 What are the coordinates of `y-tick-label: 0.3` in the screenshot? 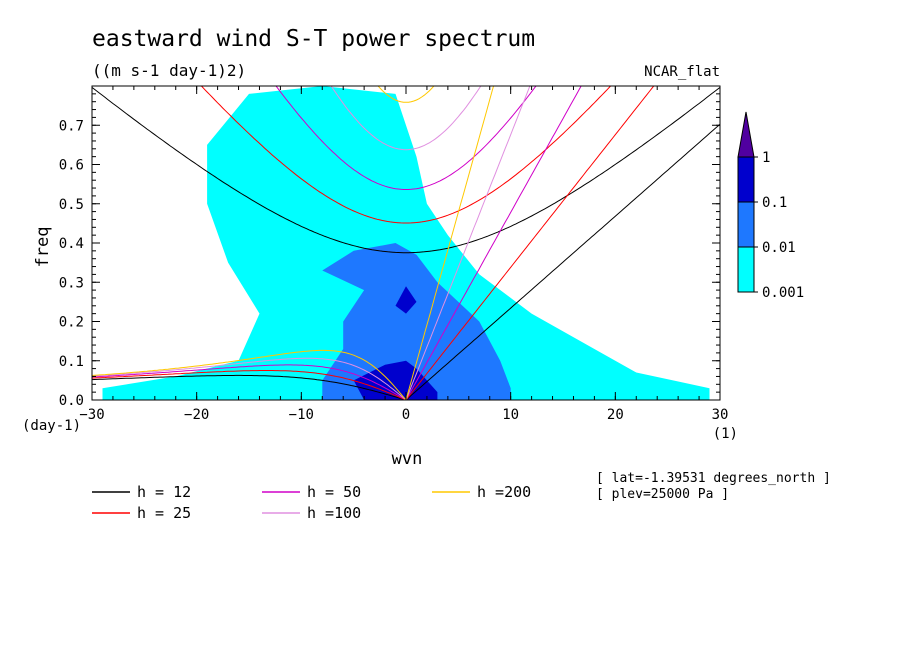 It's located at (71, 283).